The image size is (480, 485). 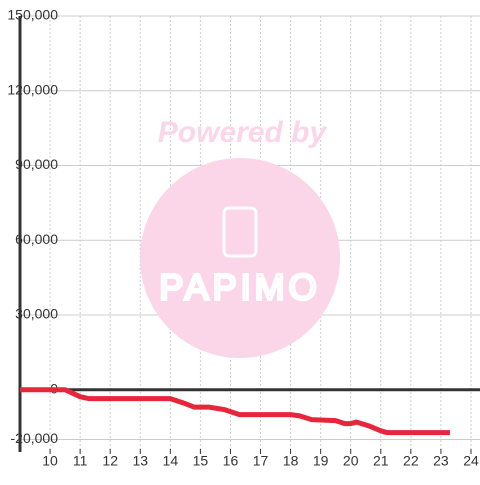 What do you see at coordinates (235, 411) in the screenshot?
I see `line-series` at bounding box center [235, 411].